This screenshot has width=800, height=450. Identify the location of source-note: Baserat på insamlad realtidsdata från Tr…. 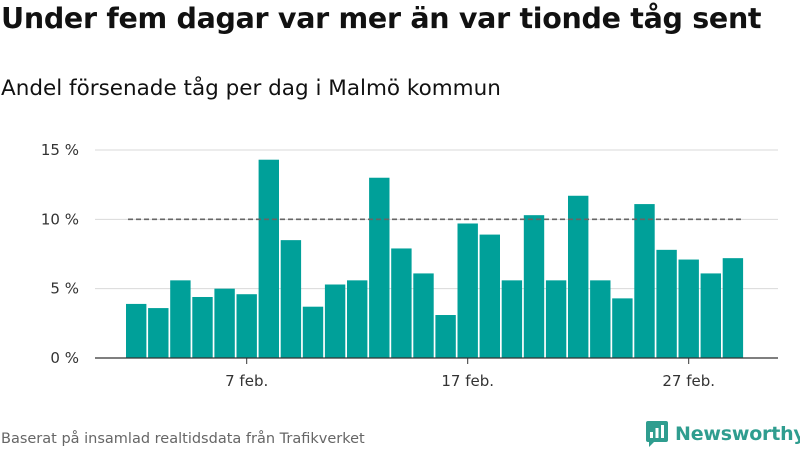
(183, 439).